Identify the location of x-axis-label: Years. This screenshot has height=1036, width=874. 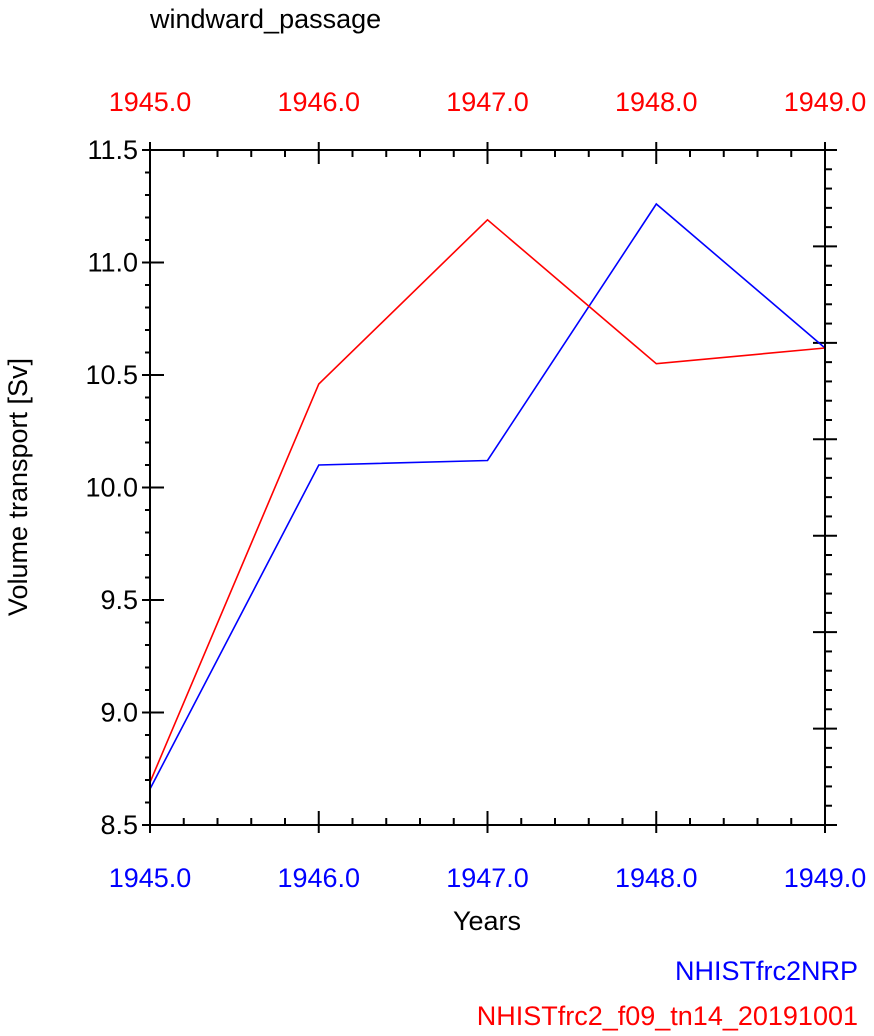
(487, 921).